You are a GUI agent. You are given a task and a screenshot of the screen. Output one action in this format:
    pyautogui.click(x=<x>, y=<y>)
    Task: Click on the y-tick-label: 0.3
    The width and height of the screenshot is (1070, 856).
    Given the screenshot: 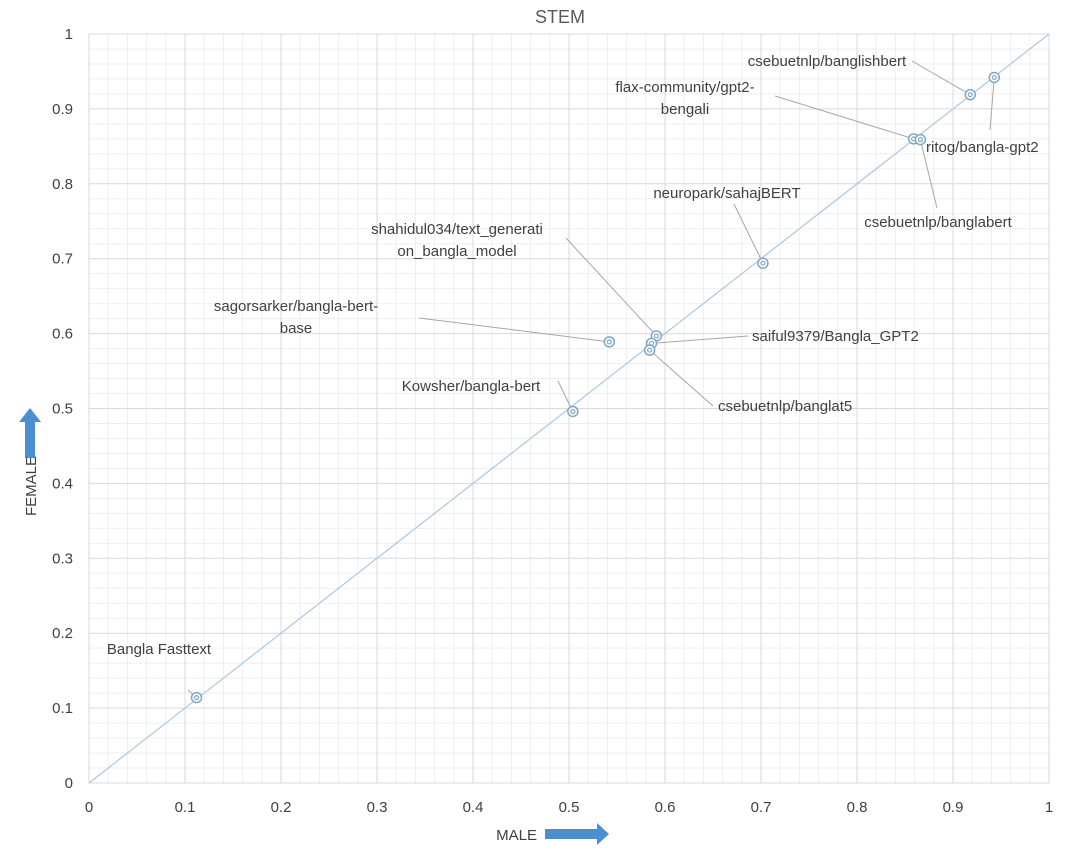 What is the action you would take?
    pyautogui.click(x=62, y=558)
    